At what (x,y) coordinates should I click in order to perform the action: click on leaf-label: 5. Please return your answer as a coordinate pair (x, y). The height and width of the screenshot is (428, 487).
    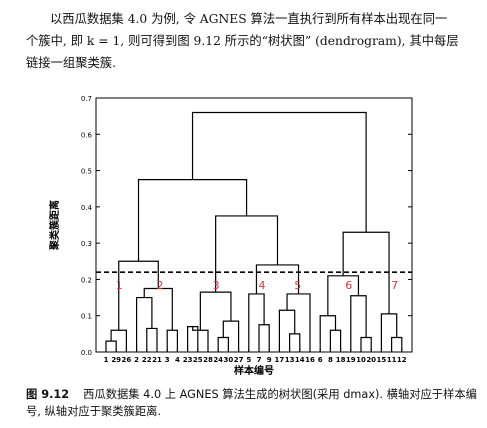
    Looking at the image, I should click on (248, 360).